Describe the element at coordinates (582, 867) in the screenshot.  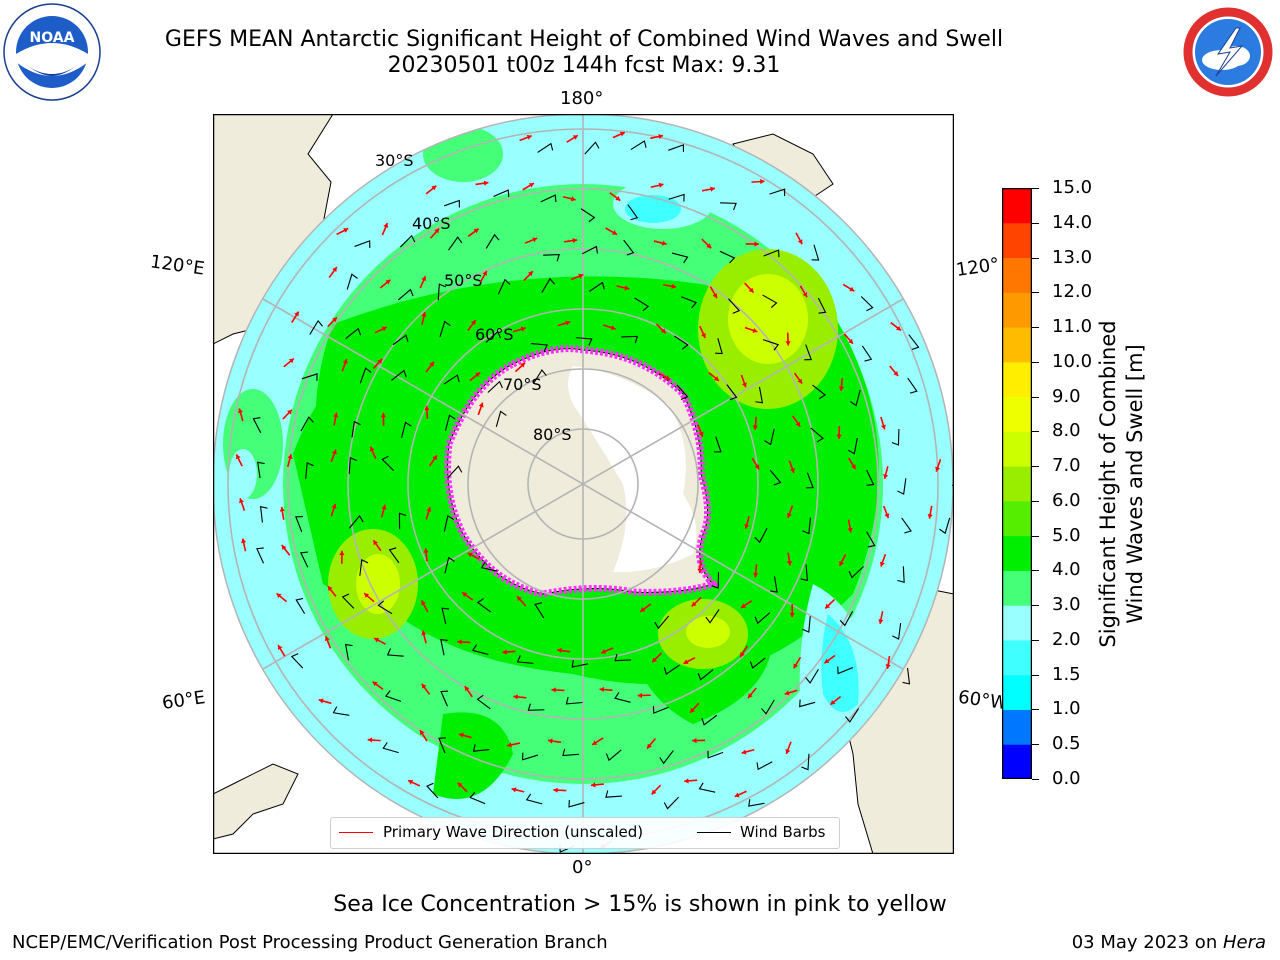
I see `lon-label-0: 0°` at that location.